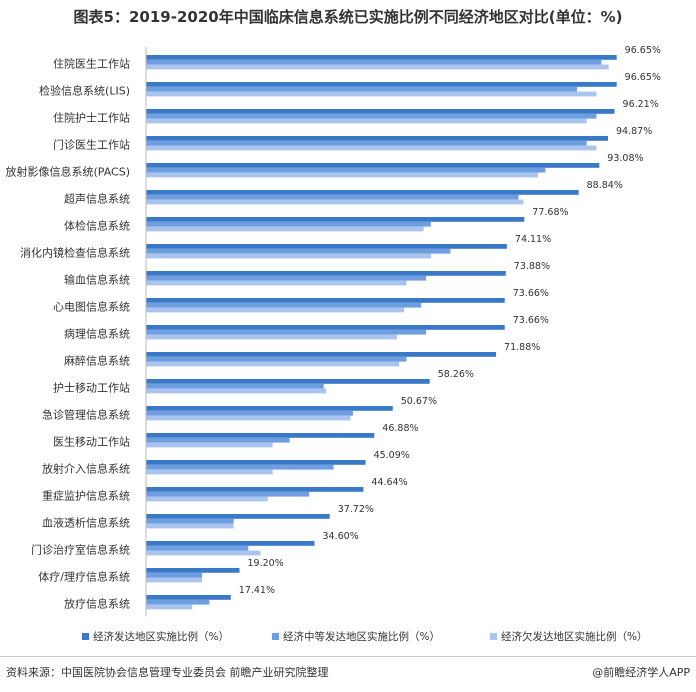  Describe the element at coordinates (550, 212) in the screenshot. I see `data-label: 77.68%` at that location.